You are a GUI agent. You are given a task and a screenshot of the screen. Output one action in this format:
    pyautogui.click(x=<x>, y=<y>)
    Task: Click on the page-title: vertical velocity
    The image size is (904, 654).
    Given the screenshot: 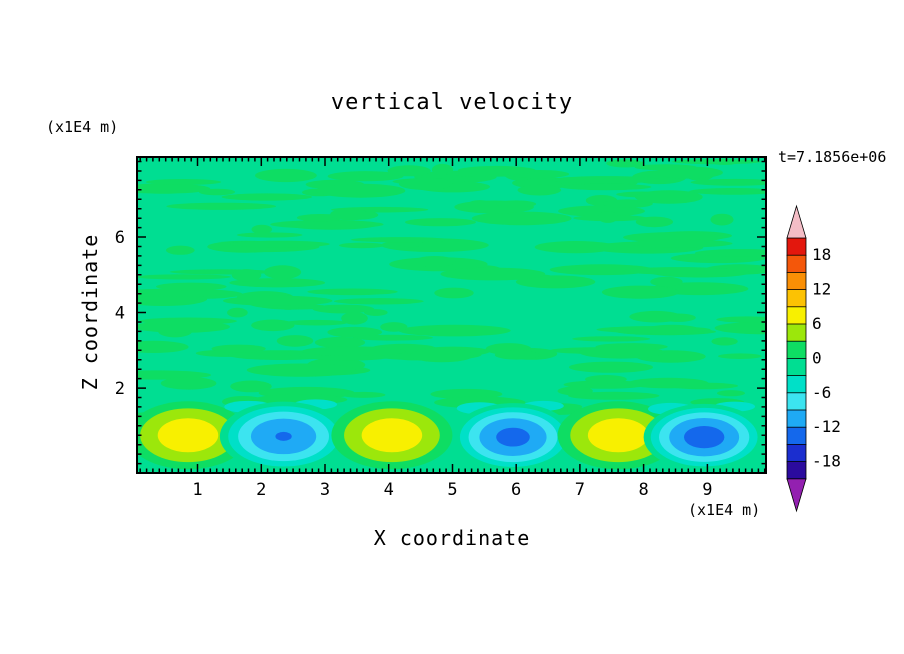 What is the action you would take?
    pyautogui.click(x=452, y=102)
    